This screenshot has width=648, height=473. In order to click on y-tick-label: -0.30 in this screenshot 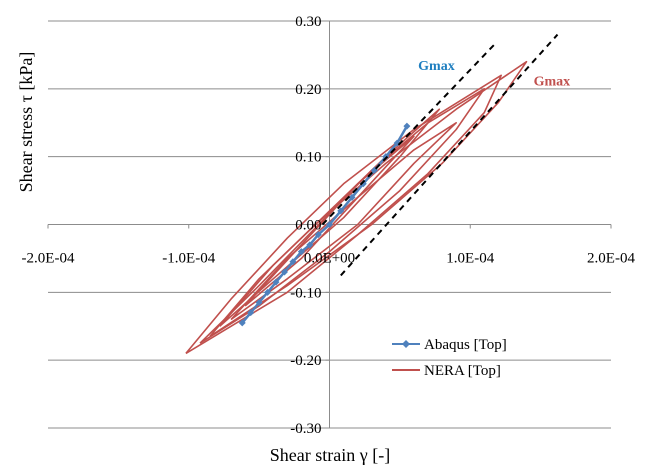, I will do `click(305, 429)`.